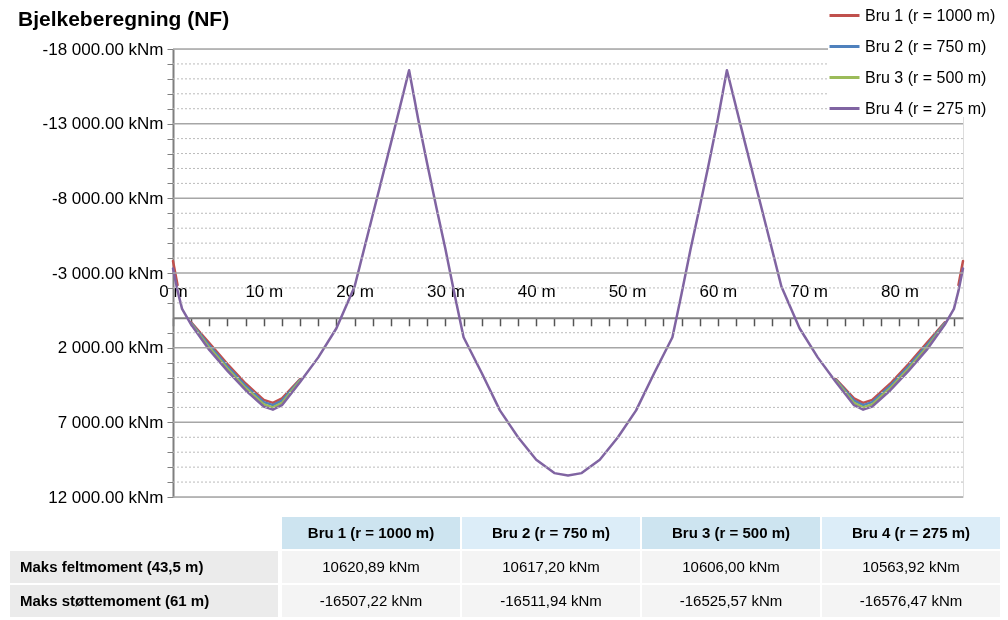 The height and width of the screenshot is (620, 1008). What do you see at coordinates (371, 600) in the screenshot?
I see `text: -16507,22 kNm` at bounding box center [371, 600].